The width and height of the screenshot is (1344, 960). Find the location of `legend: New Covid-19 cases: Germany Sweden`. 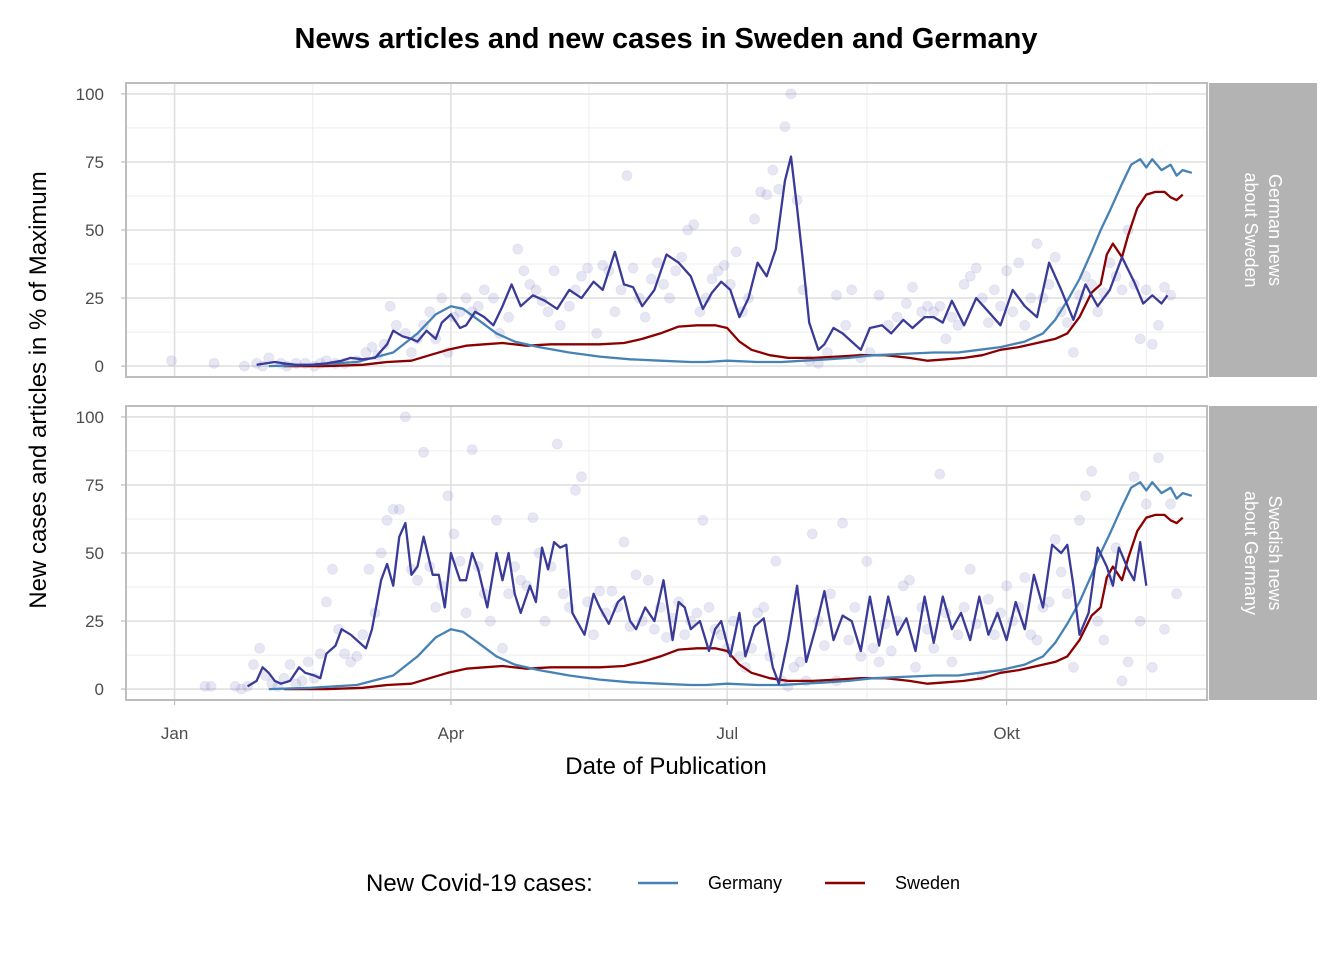

legend: New Covid-19 cases: Germany Sweden is located at coordinates (663, 883).